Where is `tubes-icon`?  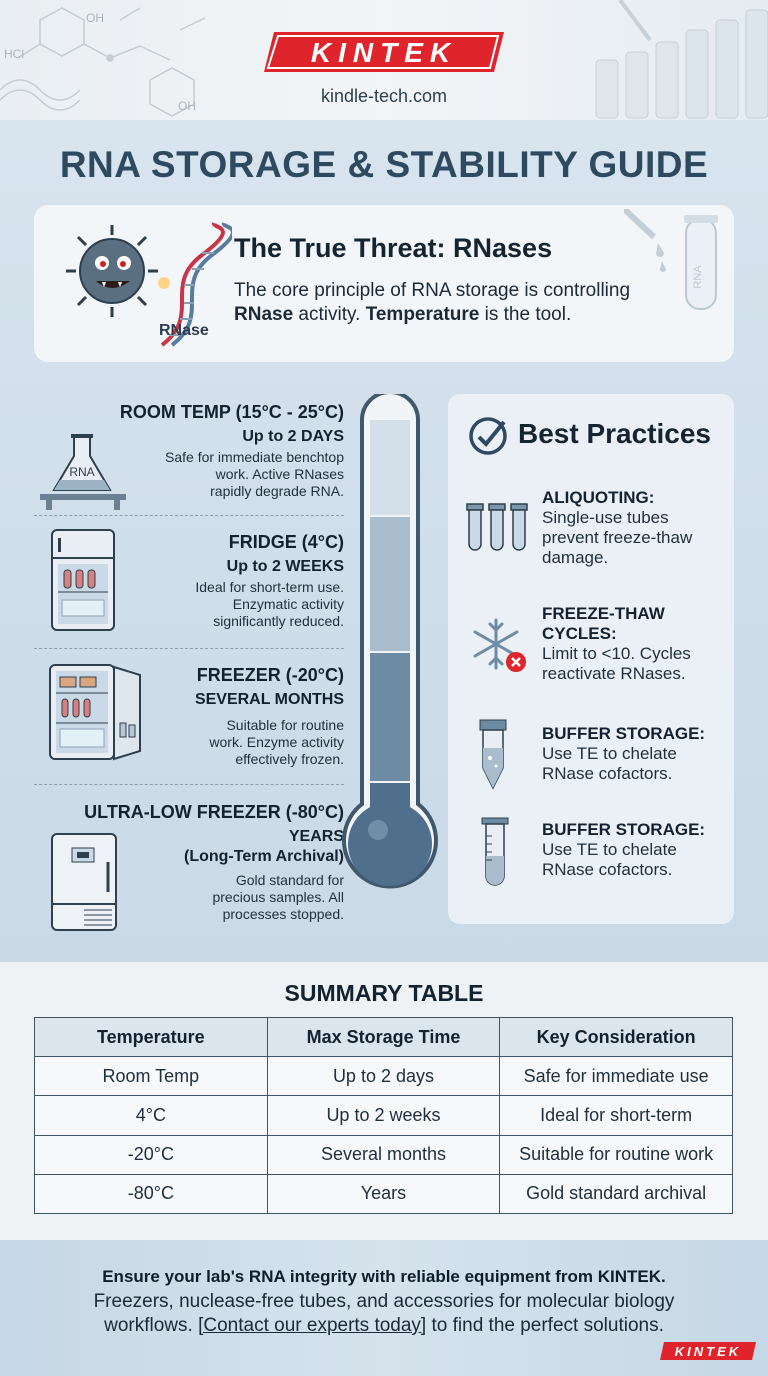
tubes-icon is located at coordinates (497, 527).